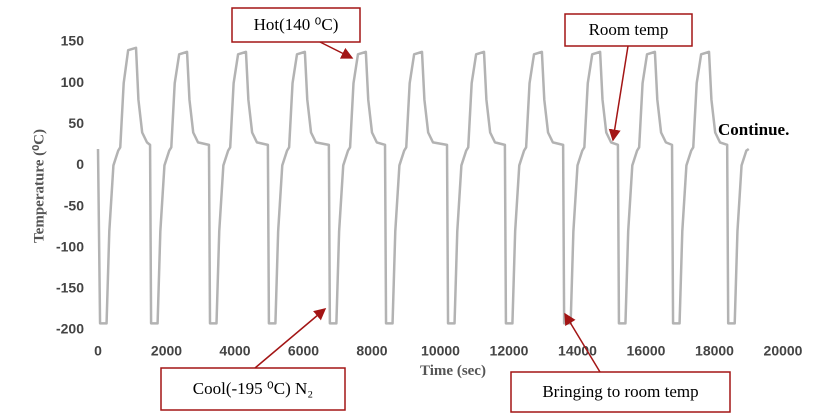 This screenshot has height=417, width=822. I want to click on annotation-text: Cool(-195 ⁰C) N₂, so click(253, 388).